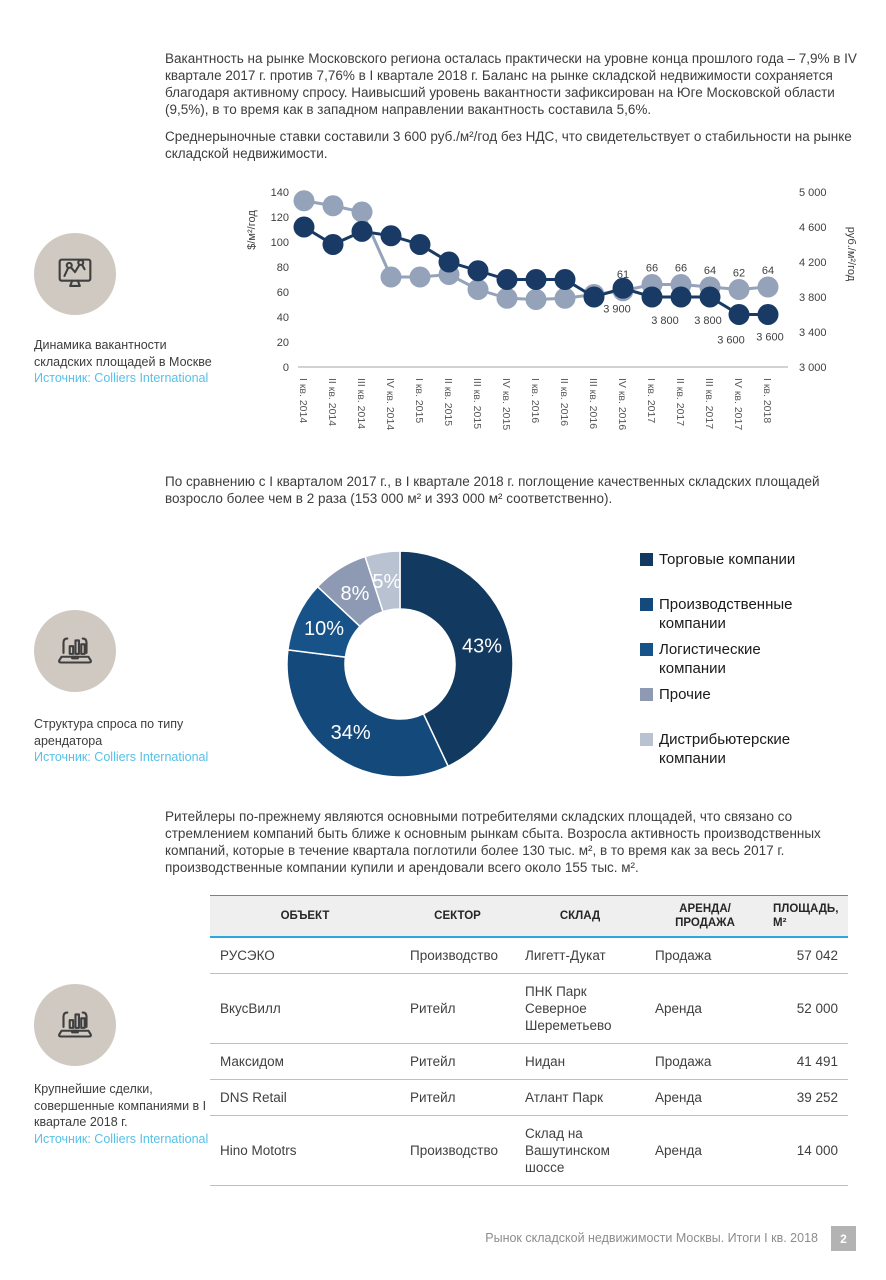 The height and width of the screenshot is (1280, 886). I want to click on table-cell: Склад на Вашутинском шоссе, so click(580, 1150).